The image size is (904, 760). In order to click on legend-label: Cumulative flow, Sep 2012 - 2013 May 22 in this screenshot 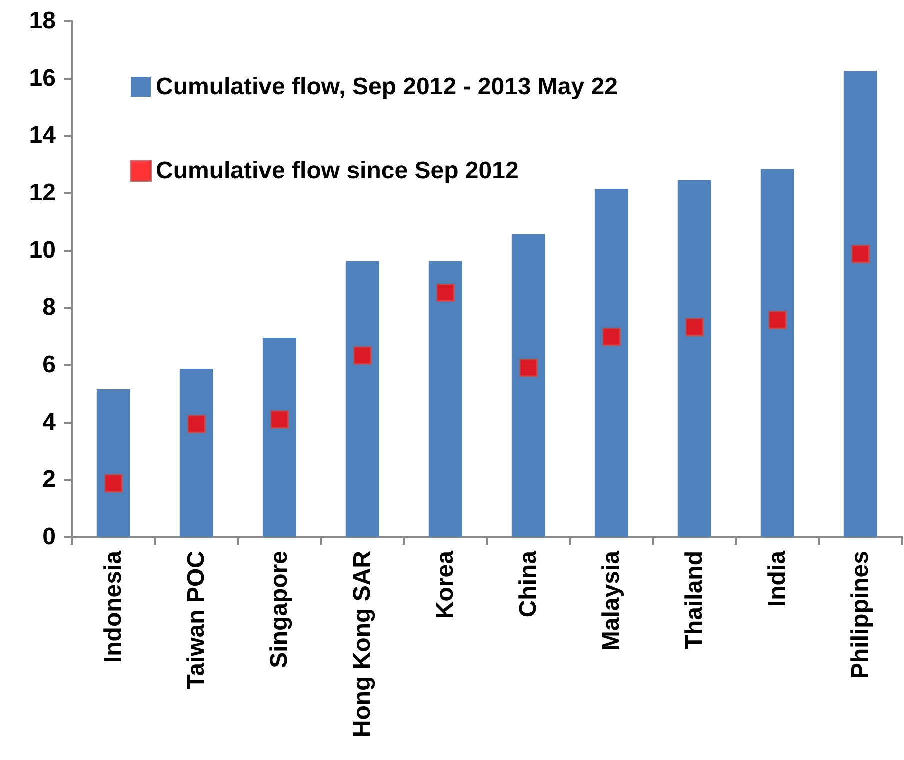, I will do `click(387, 87)`.